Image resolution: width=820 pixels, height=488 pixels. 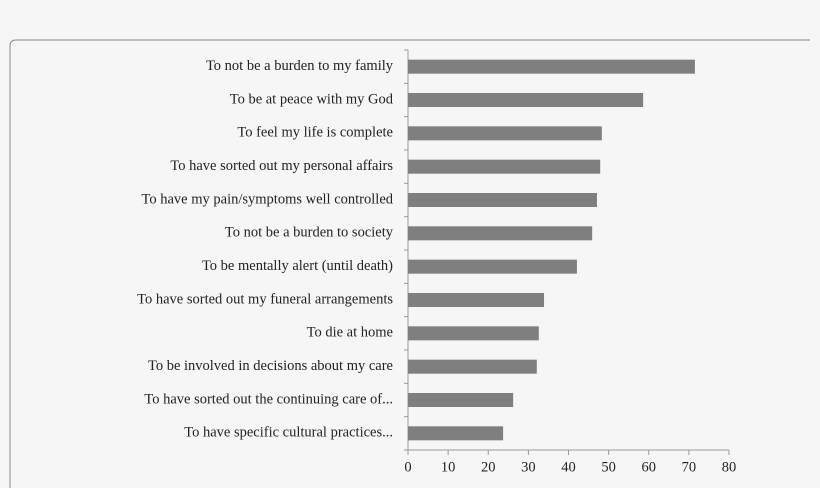 I want to click on y-tick-label: To be mentally alert (until death), so click(x=297, y=266).